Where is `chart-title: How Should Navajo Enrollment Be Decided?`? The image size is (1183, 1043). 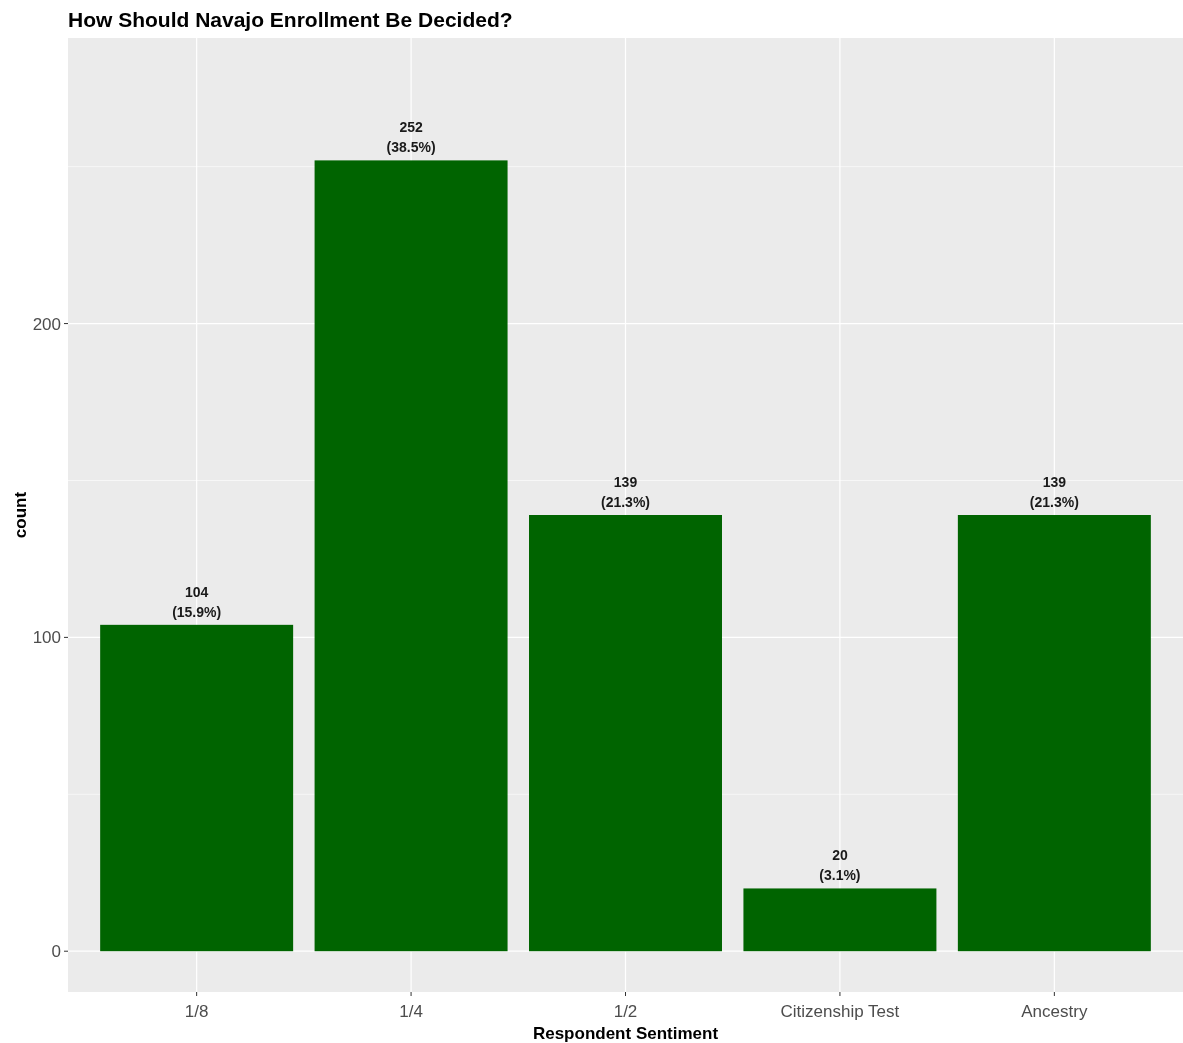 chart-title: How Should Navajo Enrollment Be Decided? is located at coordinates (290, 19).